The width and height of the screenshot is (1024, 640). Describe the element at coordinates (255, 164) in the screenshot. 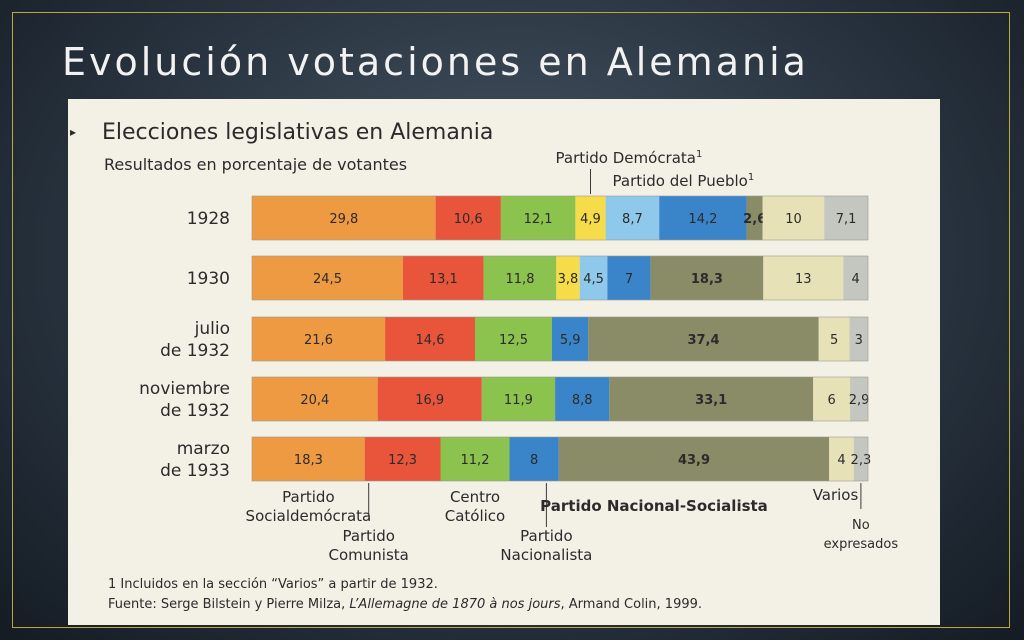

I see `chart-subtitle: Resultados en porcentaje de votantes` at that location.